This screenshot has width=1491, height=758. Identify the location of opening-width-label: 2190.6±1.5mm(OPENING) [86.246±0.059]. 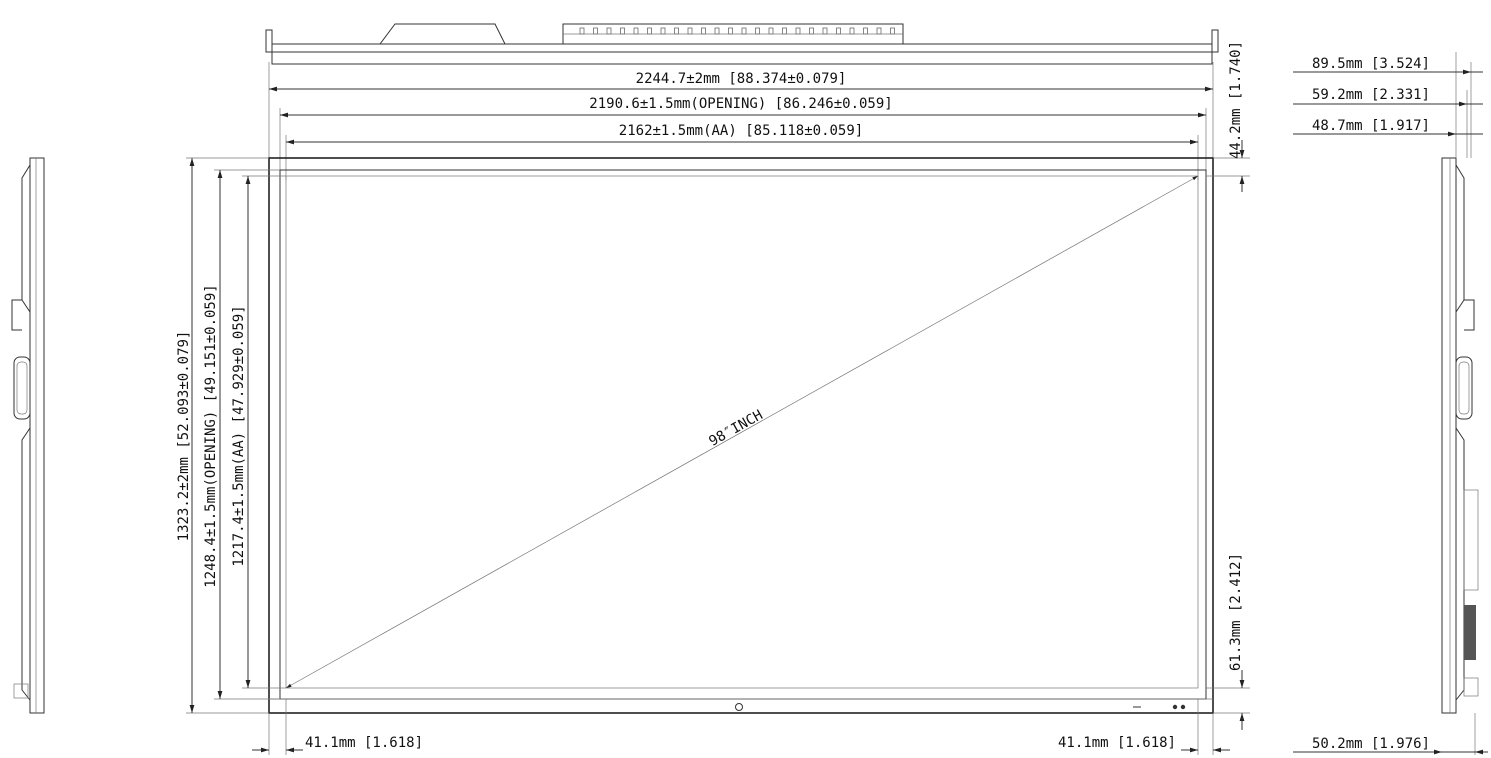
(740, 104).